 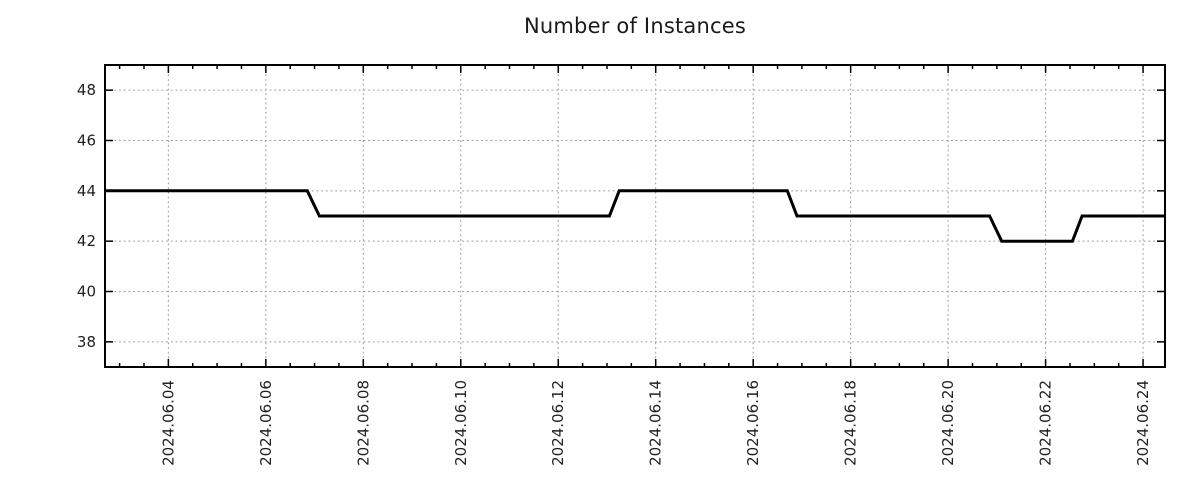 I want to click on y-tick-label: 42, so click(x=86, y=241).